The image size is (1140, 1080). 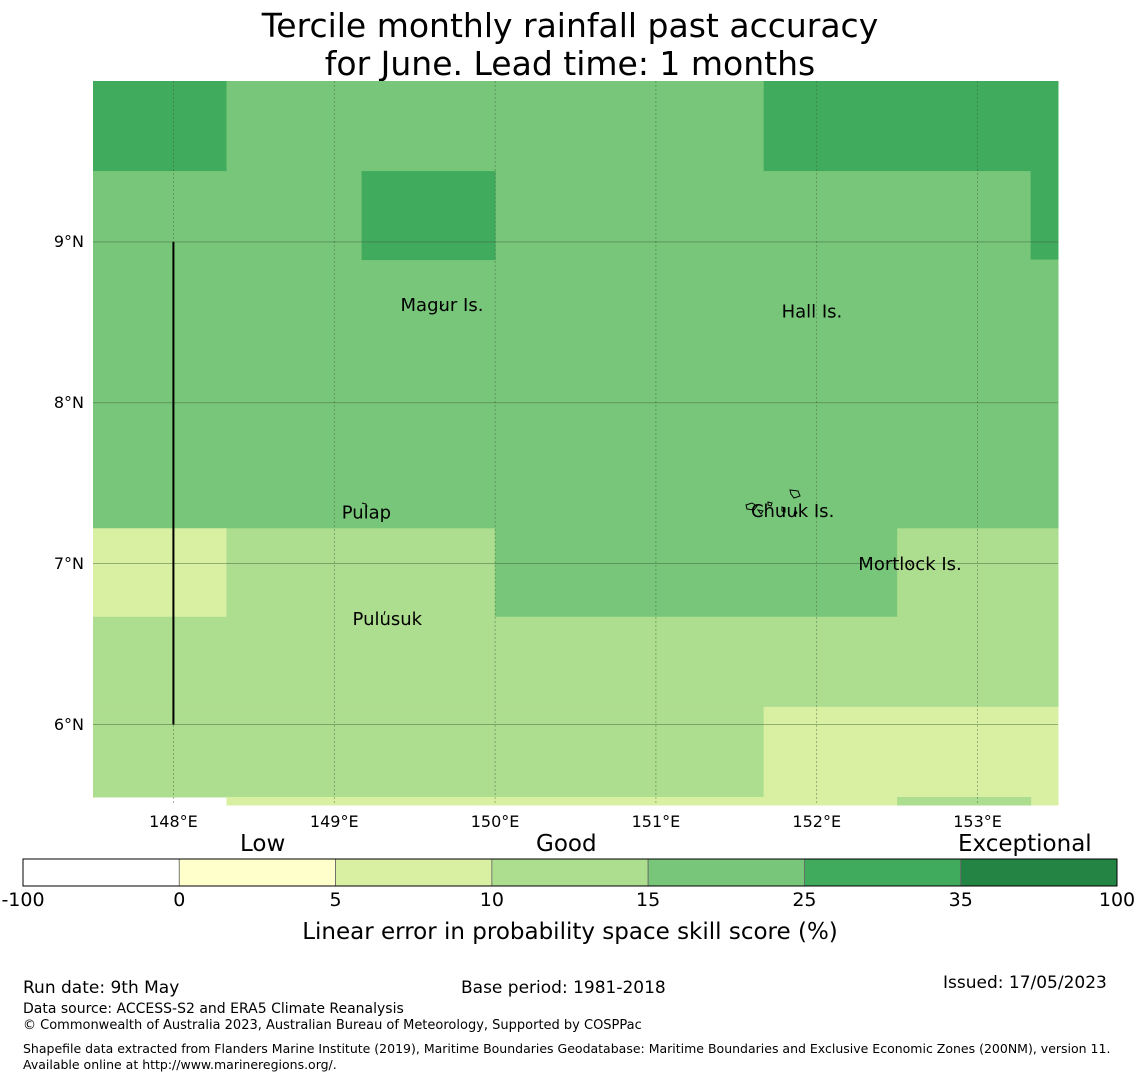 What do you see at coordinates (656, 821) in the screenshot?
I see `lon-tick-label: 151°E` at bounding box center [656, 821].